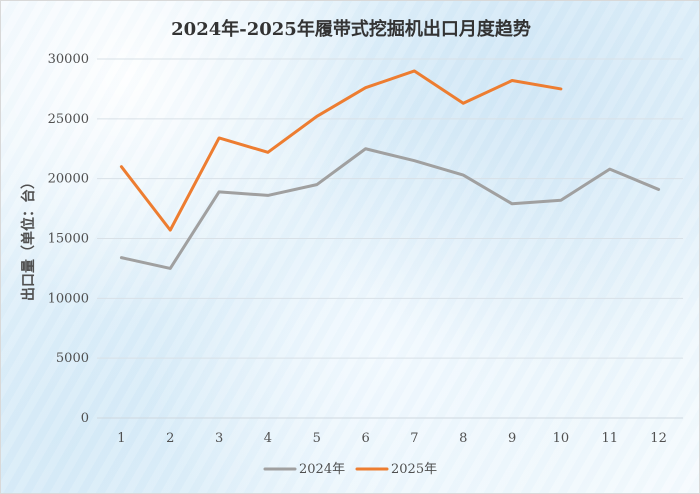 Image resolution: width=700 pixels, height=494 pixels. What do you see at coordinates (414, 438) in the screenshot?
I see `x-tick-label-7: 7` at bounding box center [414, 438].